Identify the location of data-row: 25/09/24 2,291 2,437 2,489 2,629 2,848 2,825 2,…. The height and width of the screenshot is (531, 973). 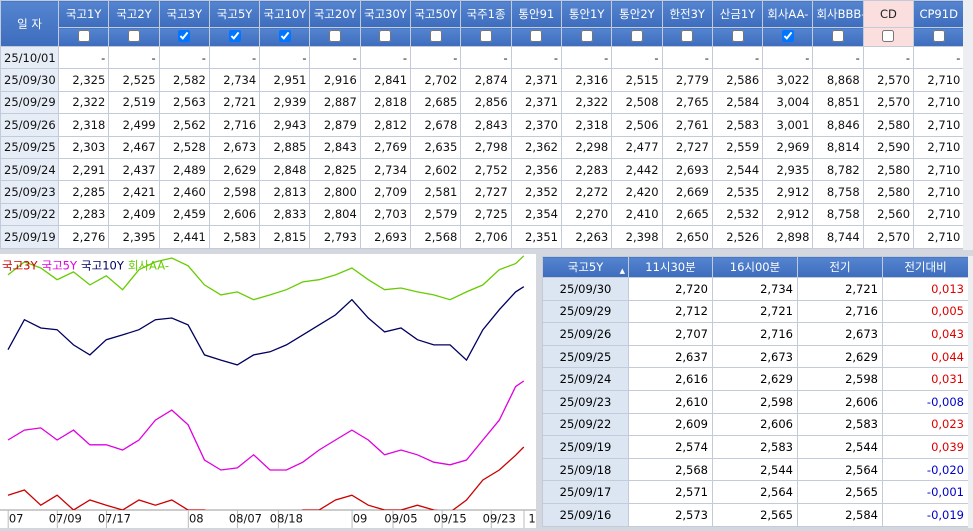
(482, 169).